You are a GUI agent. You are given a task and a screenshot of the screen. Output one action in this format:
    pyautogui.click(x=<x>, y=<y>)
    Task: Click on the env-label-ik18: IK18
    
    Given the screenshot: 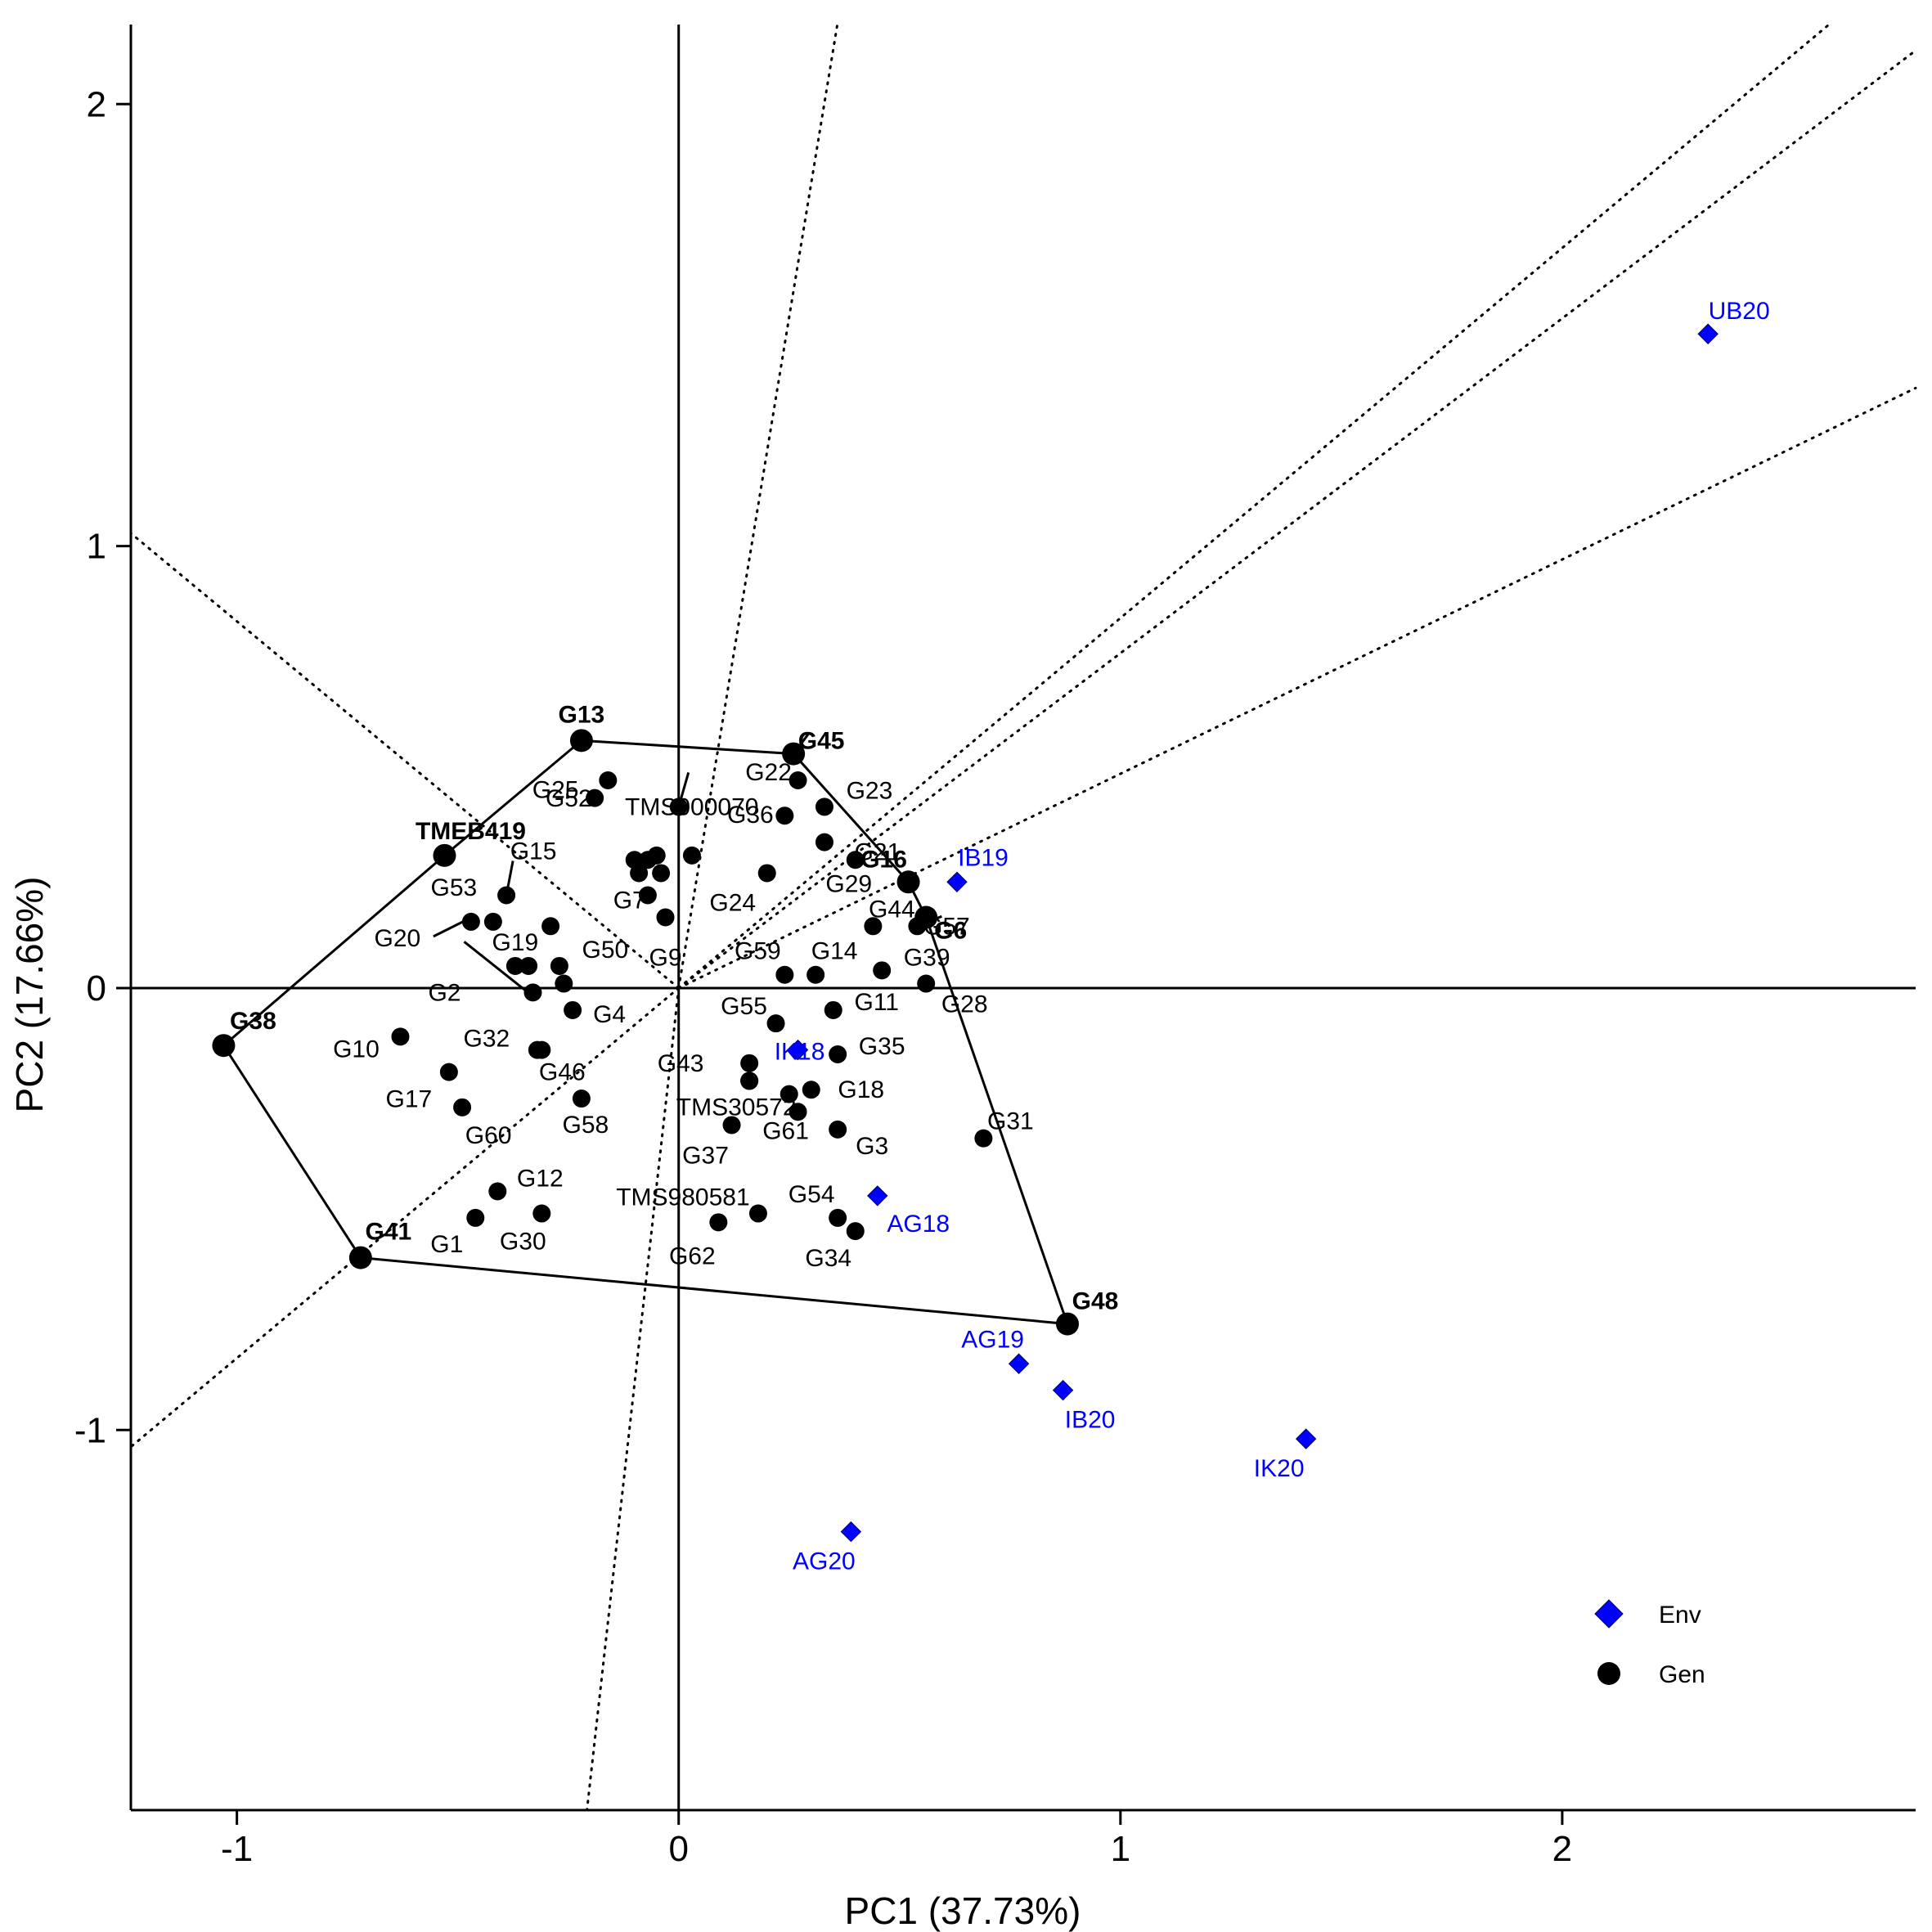 What is the action you would take?
    pyautogui.click(x=800, y=1053)
    